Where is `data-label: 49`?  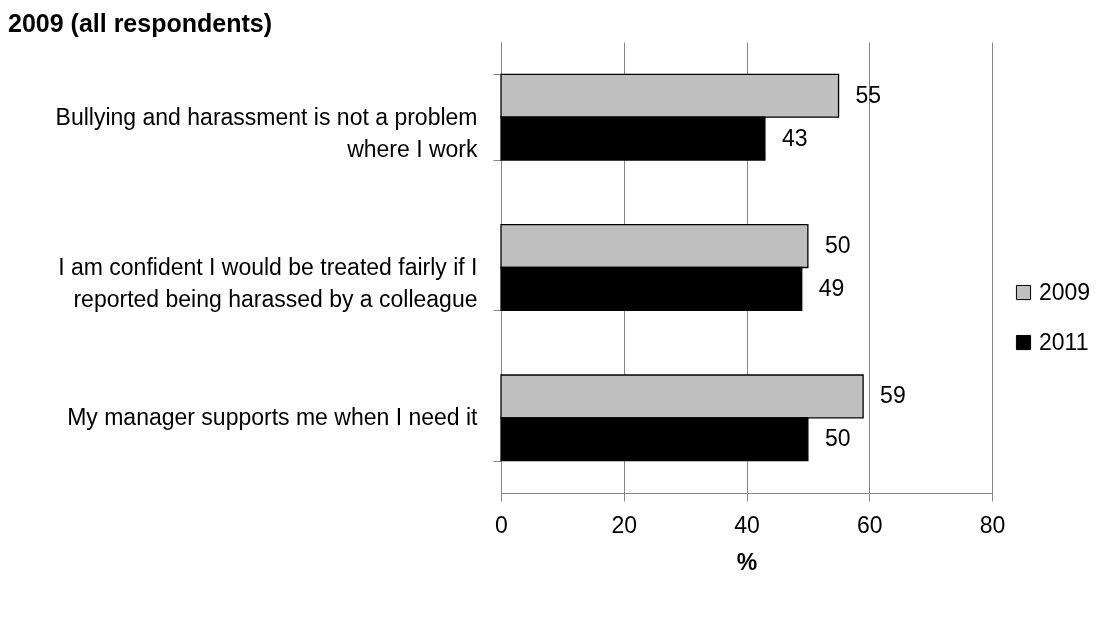 data-label: 49 is located at coordinates (831, 287).